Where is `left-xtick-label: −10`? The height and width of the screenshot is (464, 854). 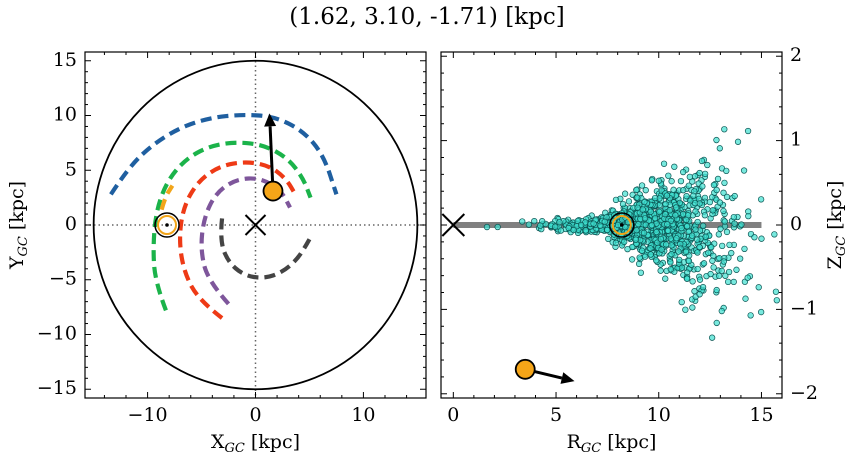 left-xtick-label: −10 is located at coordinates (148, 415).